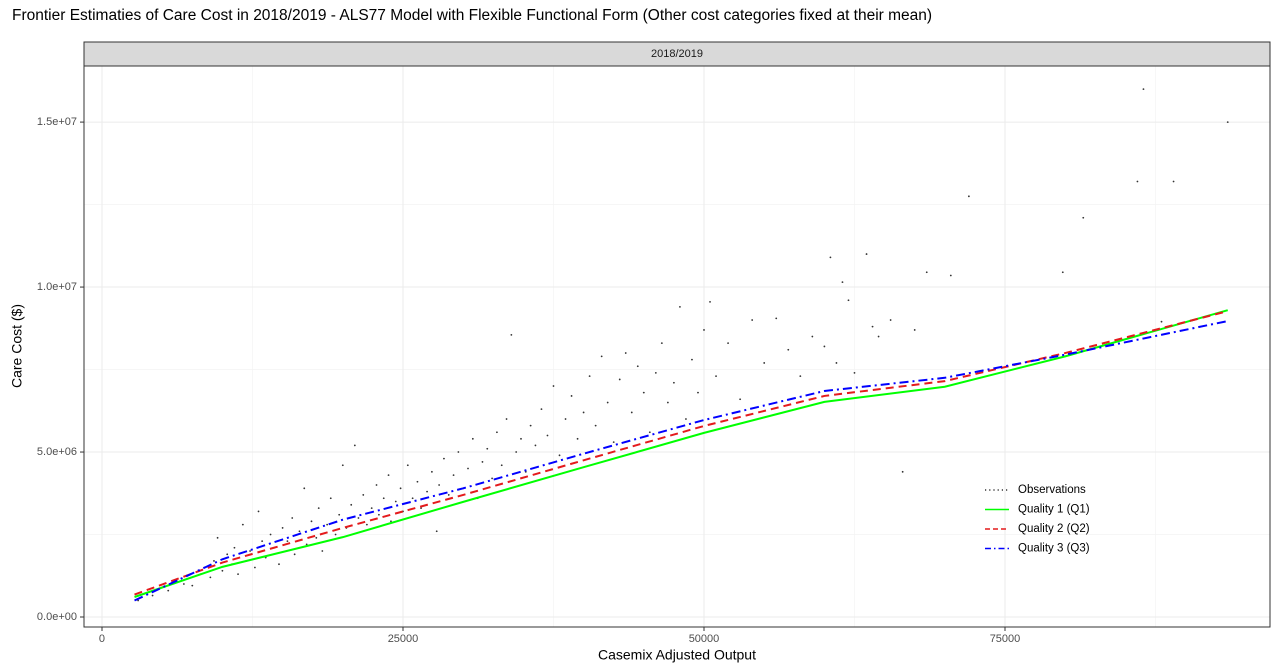 Image resolution: width=1274 pixels, height=664 pixels. What do you see at coordinates (17, 346) in the screenshot?
I see `y-axis-title: Care Cost ($)` at bounding box center [17, 346].